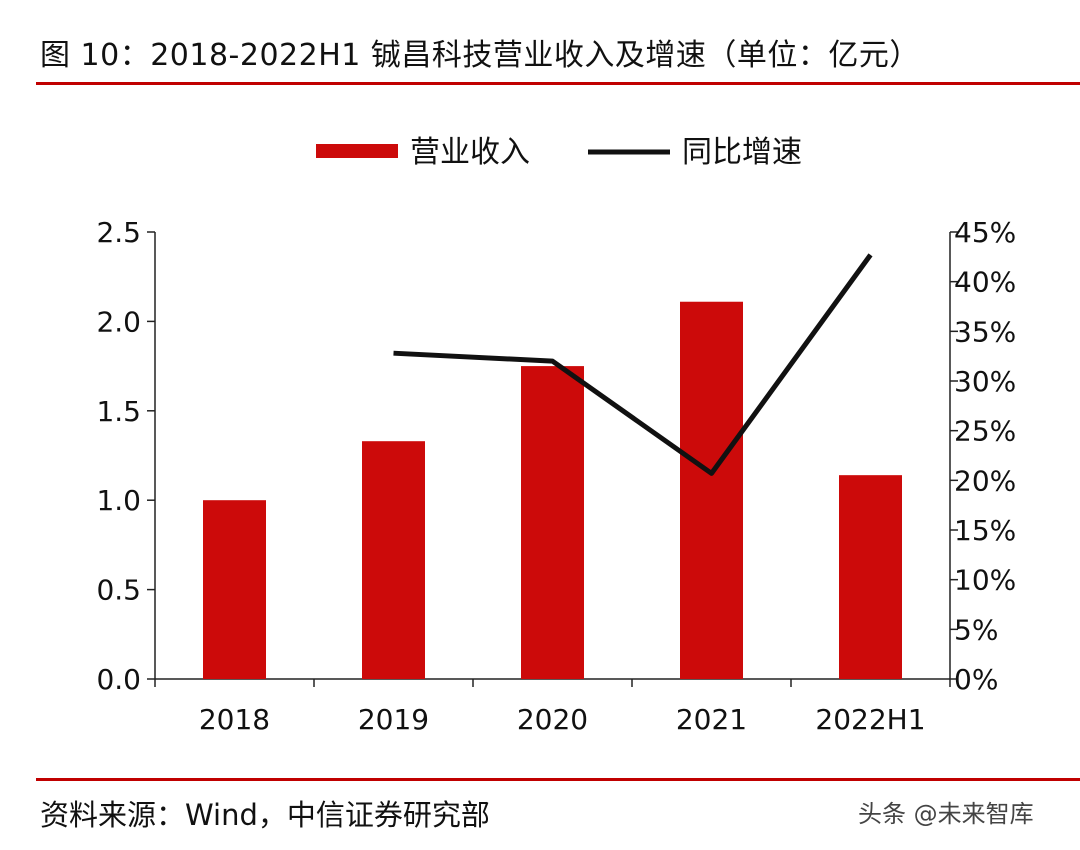 Image resolution: width=1080 pixels, height=850 pixels. Describe the element at coordinates (985, 232) in the screenshot. I see `y-right-tick-label: 45%` at that location.